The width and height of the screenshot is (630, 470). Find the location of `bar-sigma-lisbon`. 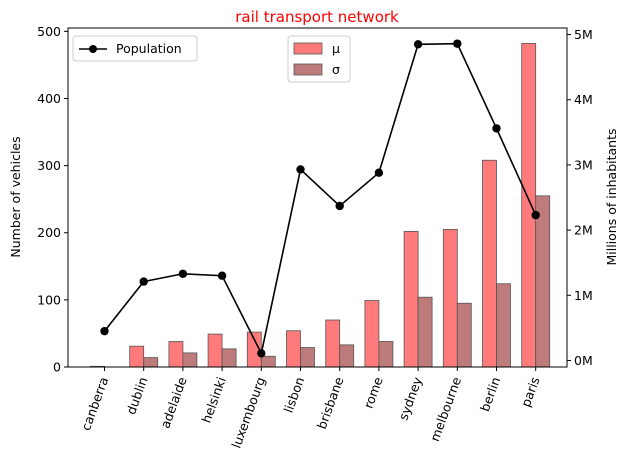

bar-sigma-lisbon is located at coordinates (307, 357).